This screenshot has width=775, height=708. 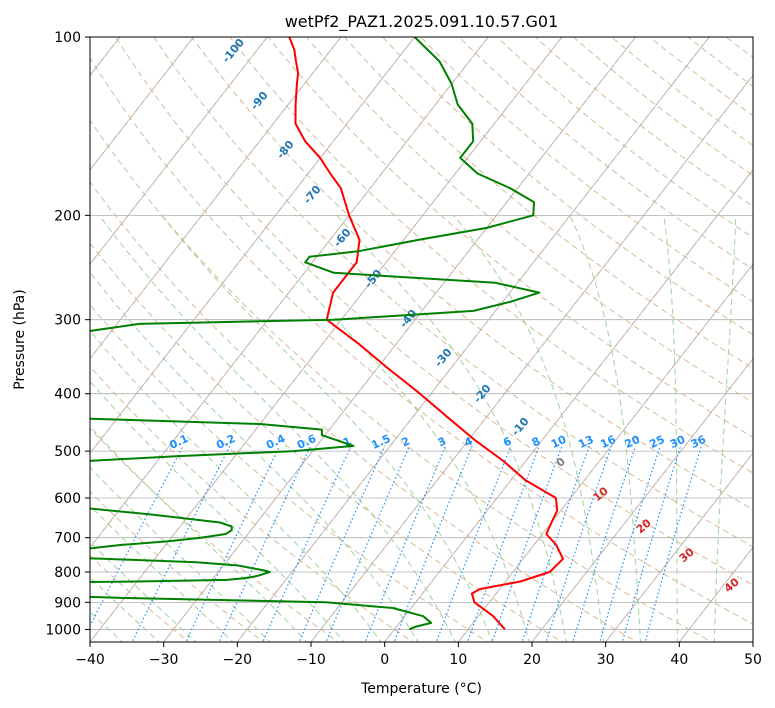 What do you see at coordinates (63, 630) in the screenshot?
I see `y-tick-label: 1000` at bounding box center [63, 630].